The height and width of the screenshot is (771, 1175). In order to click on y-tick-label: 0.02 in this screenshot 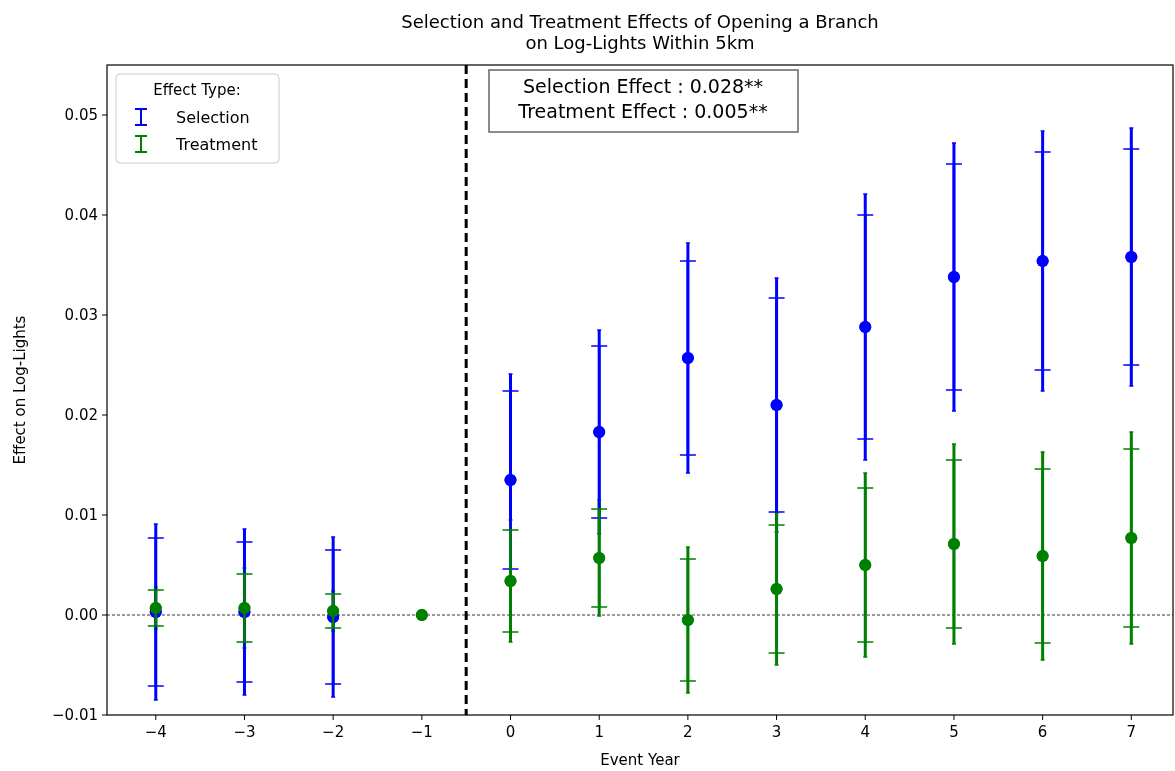, I will do `click(81, 415)`.